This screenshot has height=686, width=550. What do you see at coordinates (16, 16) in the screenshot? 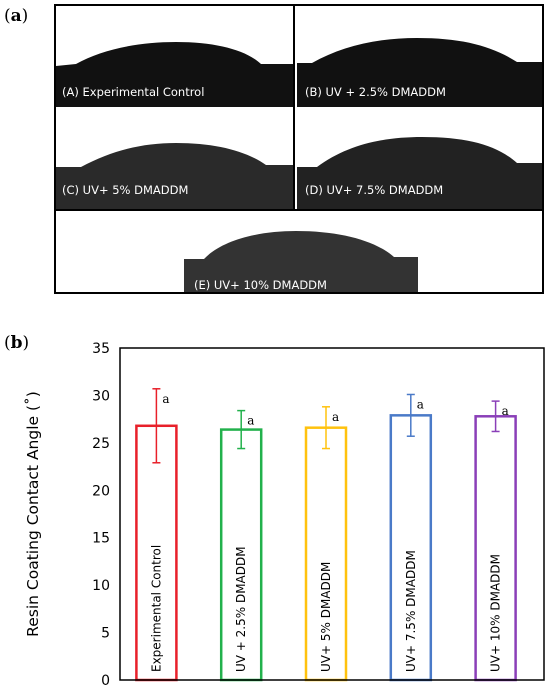
I see `panel-a-label: (a)` at bounding box center [16, 16].